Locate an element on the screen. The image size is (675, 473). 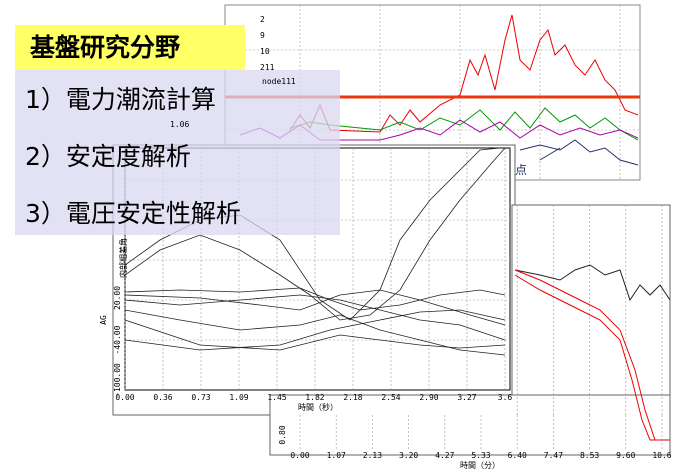
y-tick-label: 20.00 is located at coordinates (117, 298).